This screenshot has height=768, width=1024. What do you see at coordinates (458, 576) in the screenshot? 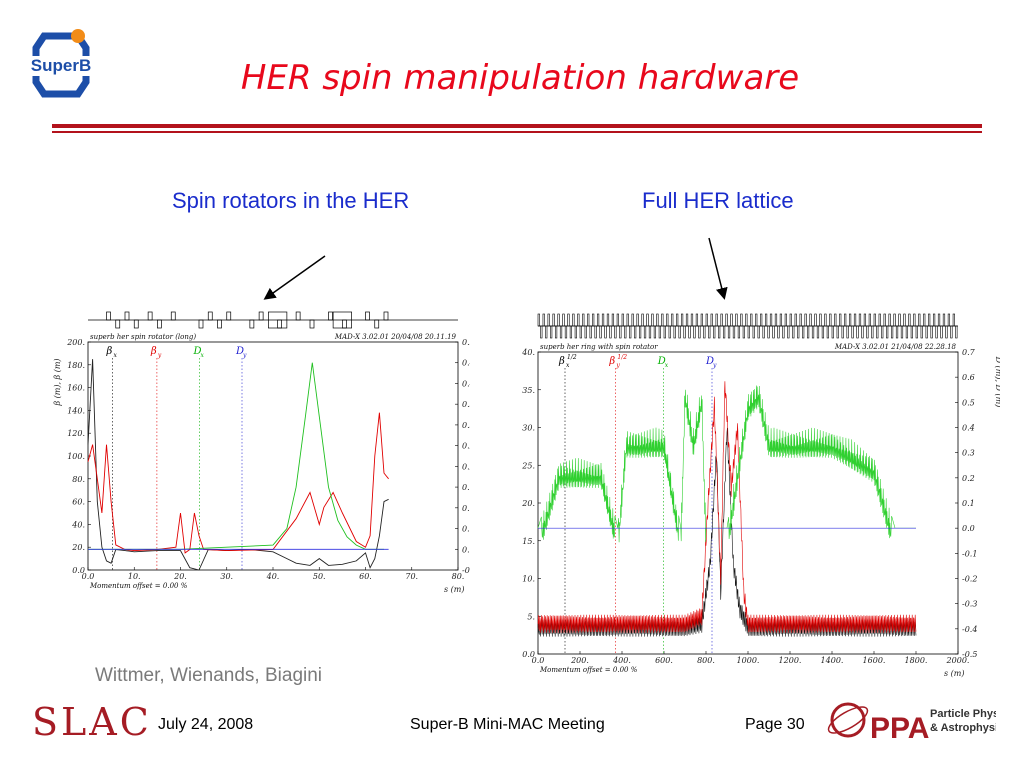
I see `x-tick-label: 80.` at bounding box center [458, 576].